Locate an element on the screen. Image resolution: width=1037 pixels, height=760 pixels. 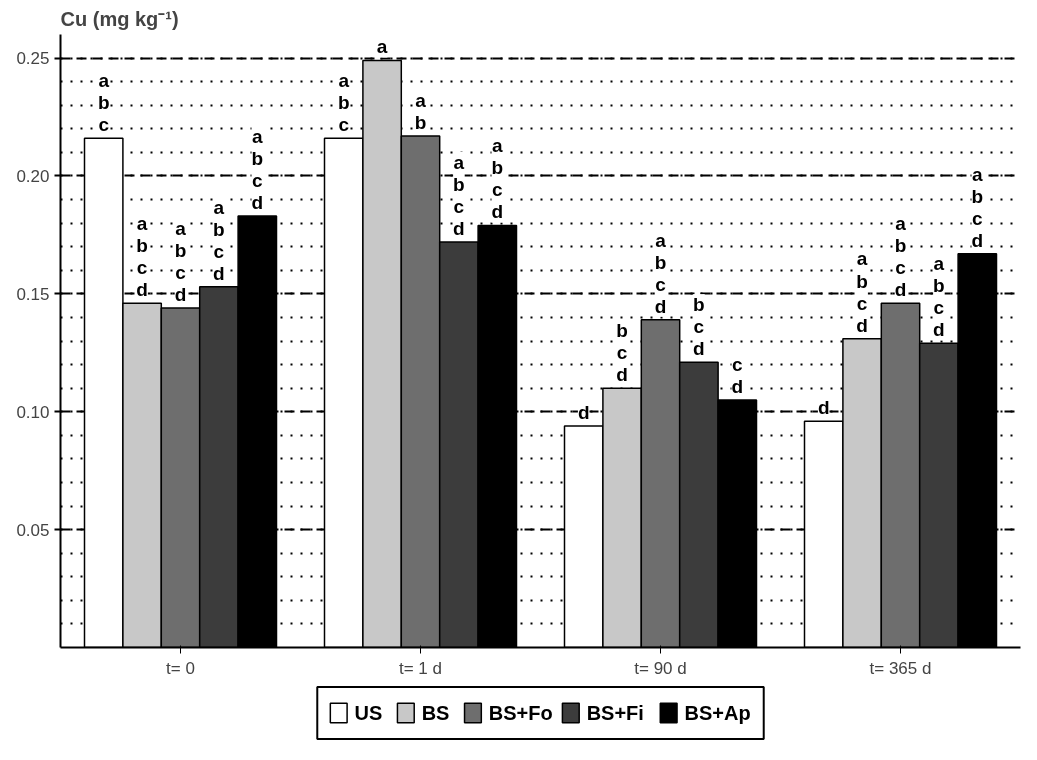
legend-label: BS+Fi is located at coordinates (615, 713).